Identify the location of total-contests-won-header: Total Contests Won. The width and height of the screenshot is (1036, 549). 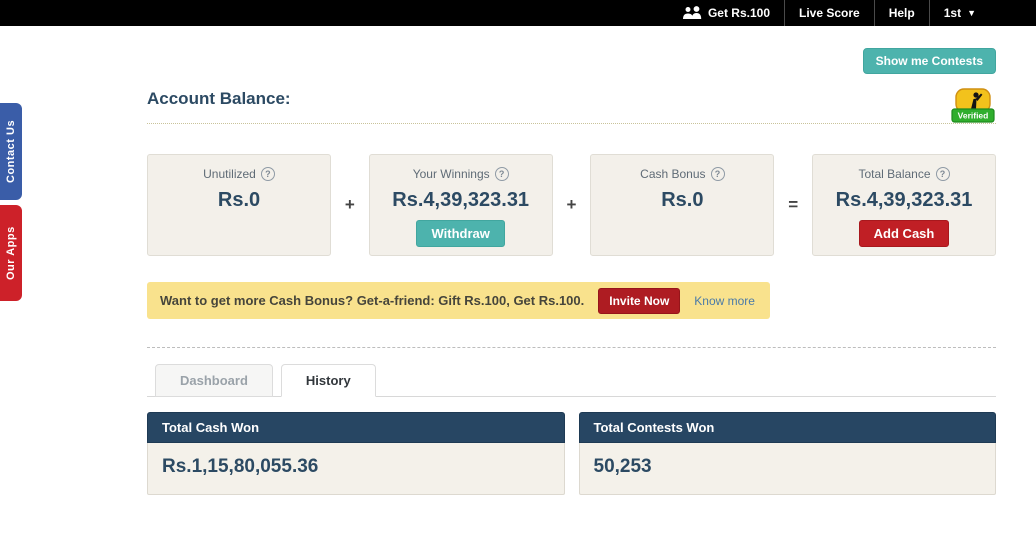
(787, 427).